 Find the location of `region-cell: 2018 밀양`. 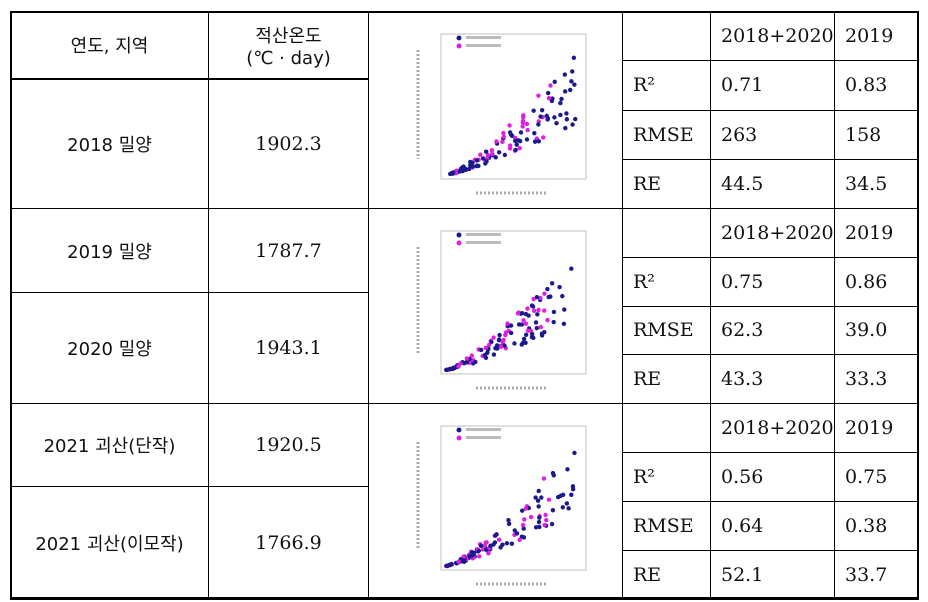

region-cell: 2018 밀양 is located at coordinates (109, 144).